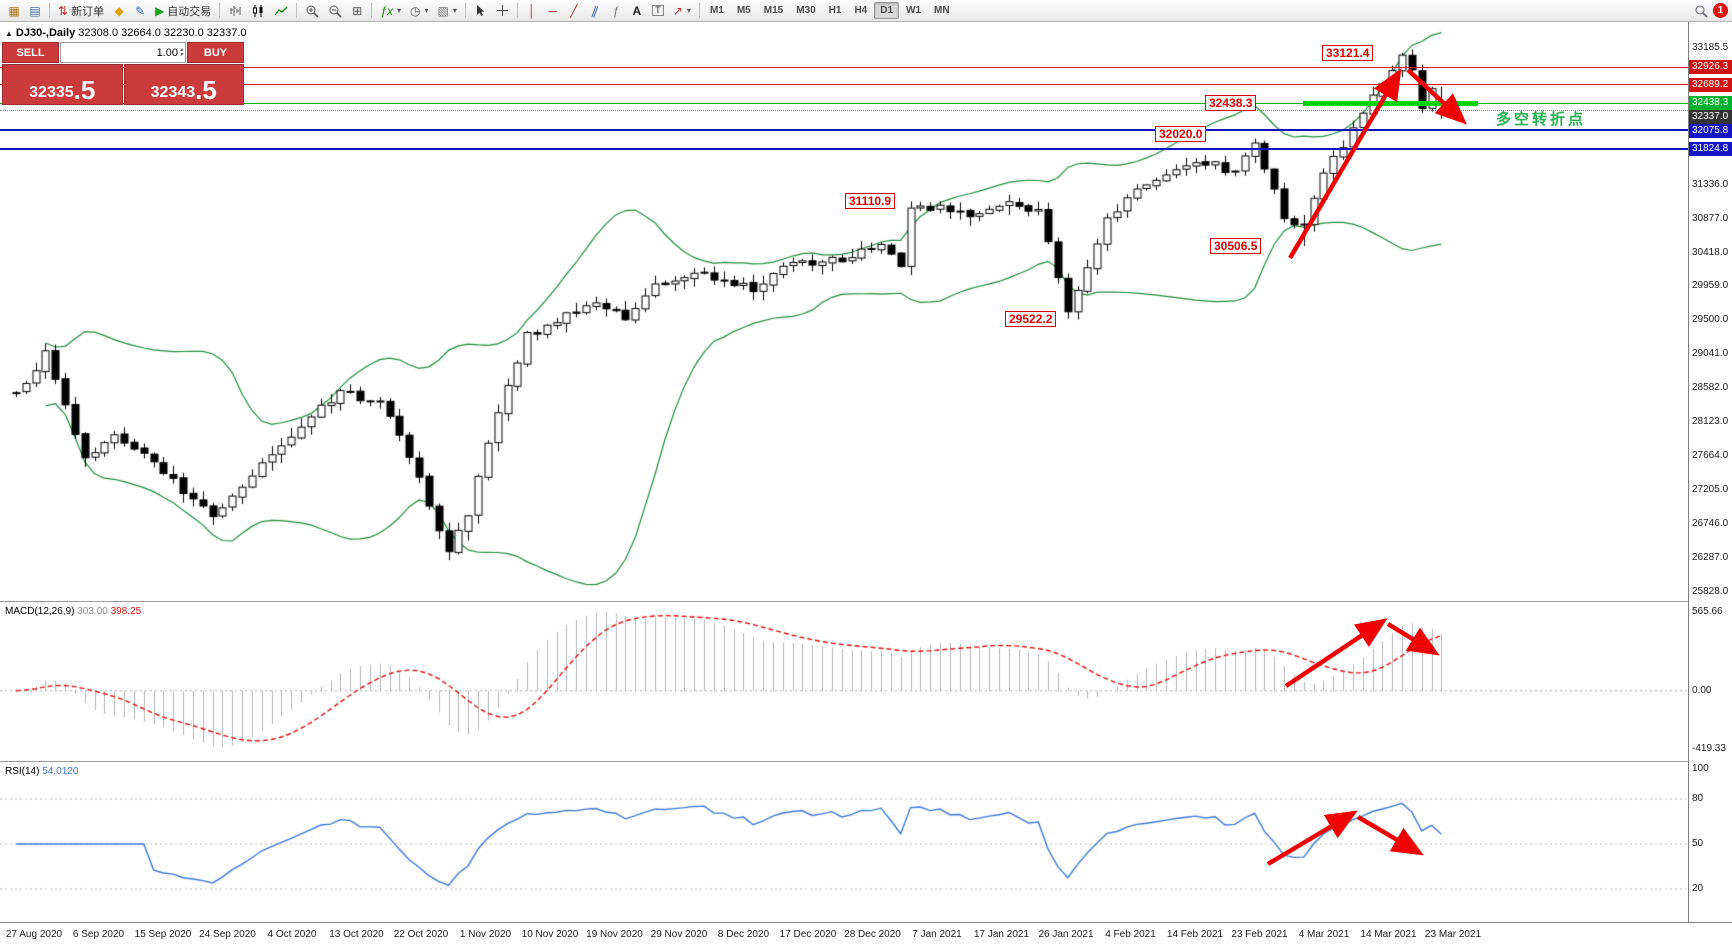 The image size is (1732, 946). I want to click on one-click-toggle-icon: ▲, so click(9, 33).